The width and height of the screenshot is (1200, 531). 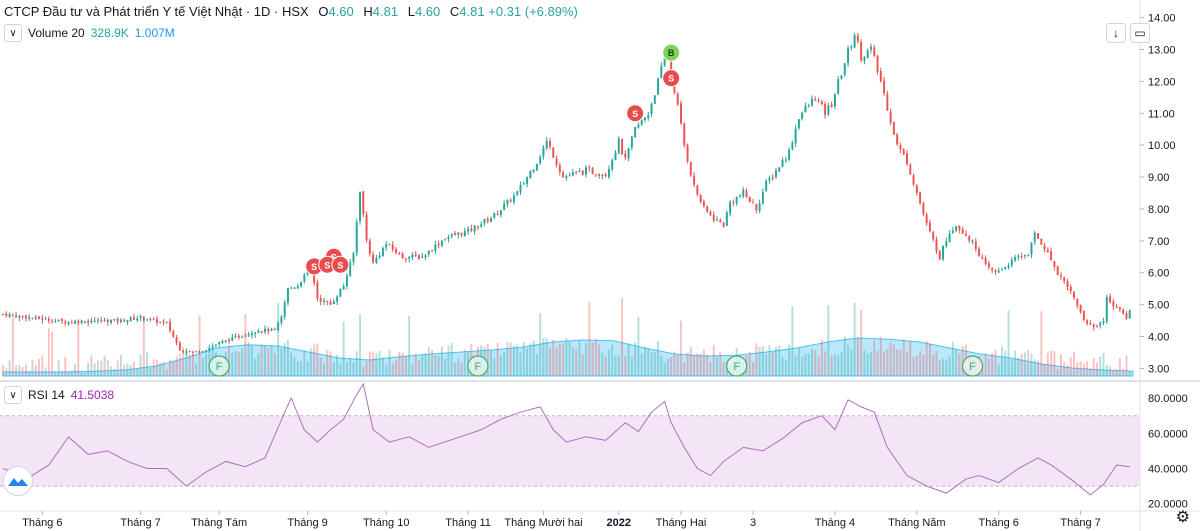 What do you see at coordinates (1140, 33) in the screenshot?
I see `fullscreen-icon: ▭` at bounding box center [1140, 33].